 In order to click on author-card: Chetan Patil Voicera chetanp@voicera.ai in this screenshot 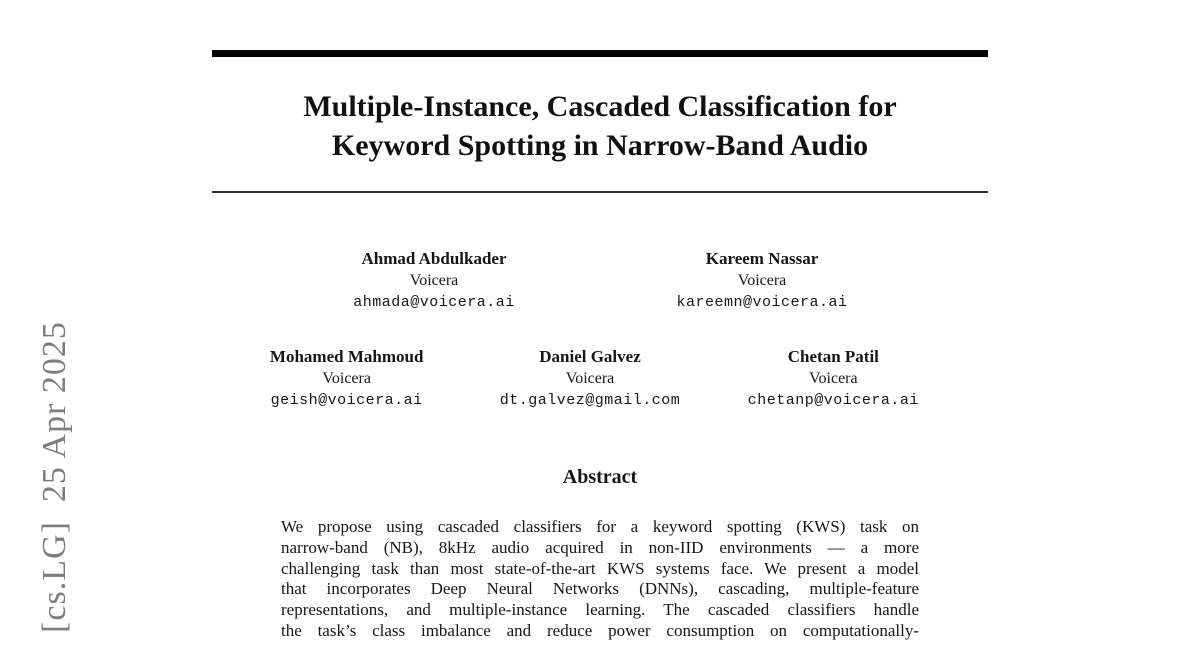, I will do `click(833, 379)`.